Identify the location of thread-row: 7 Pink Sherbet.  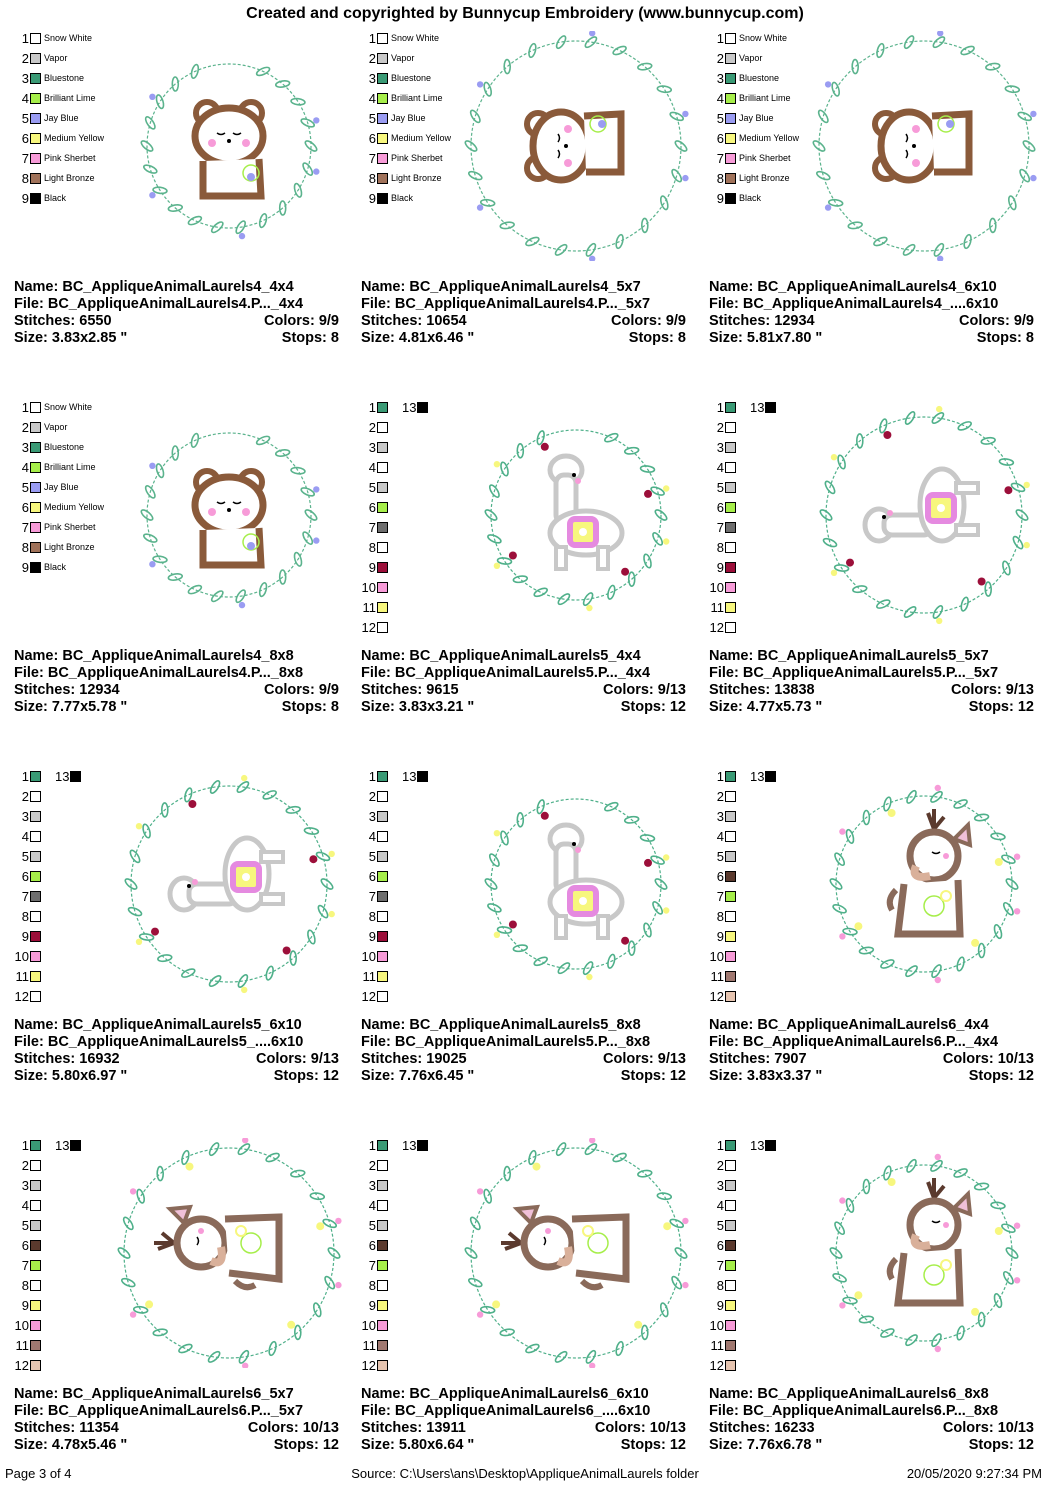
(402, 158).